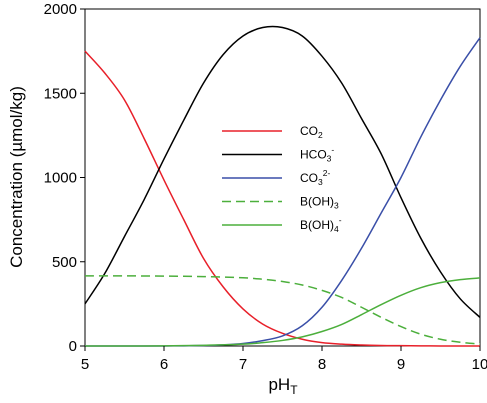 The width and height of the screenshot is (487, 403). What do you see at coordinates (479, 364) in the screenshot?
I see `x-tick-label-5: 10` at bounding box center [479, 364].